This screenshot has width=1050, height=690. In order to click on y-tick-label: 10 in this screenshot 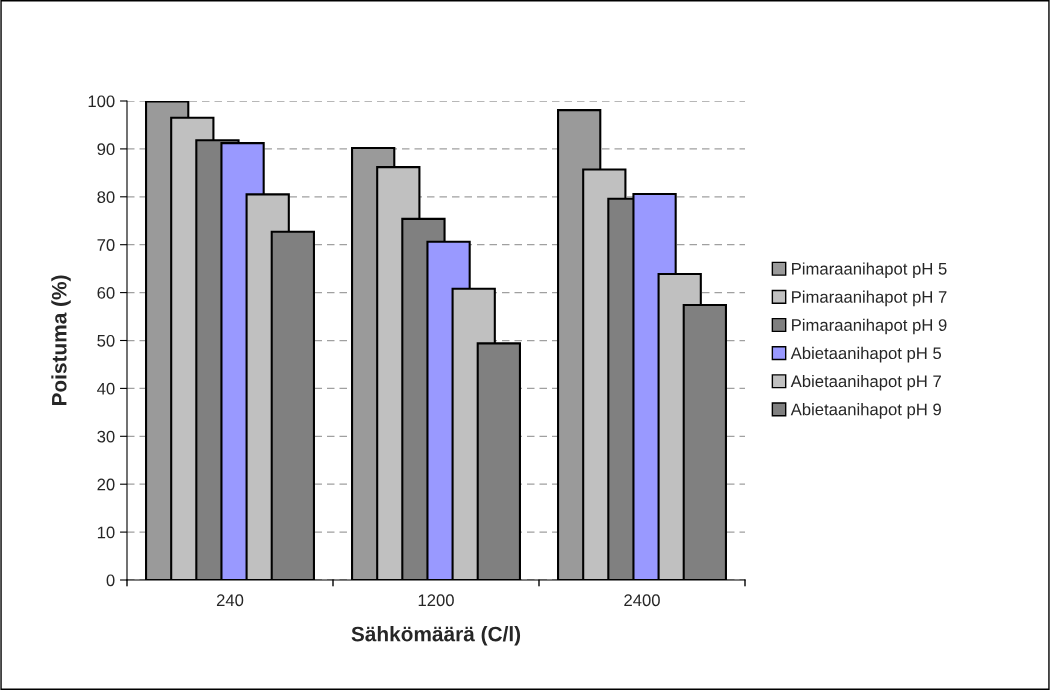, I will do `click(106, 532)`.